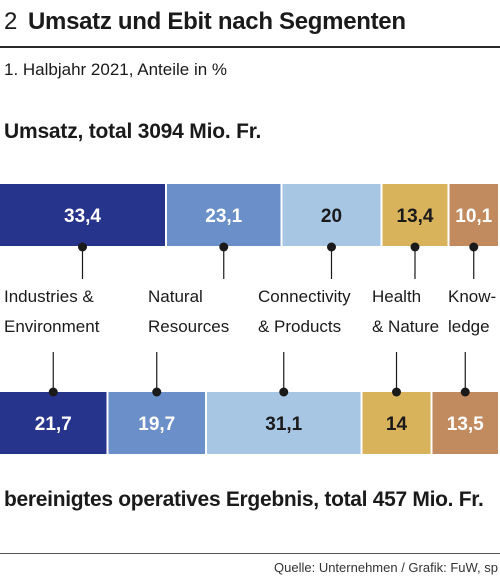 The image size is (500, 576). Describe the element at coordinates (11, 21) in the screenshot. I see `figure-number: 2` at that location.